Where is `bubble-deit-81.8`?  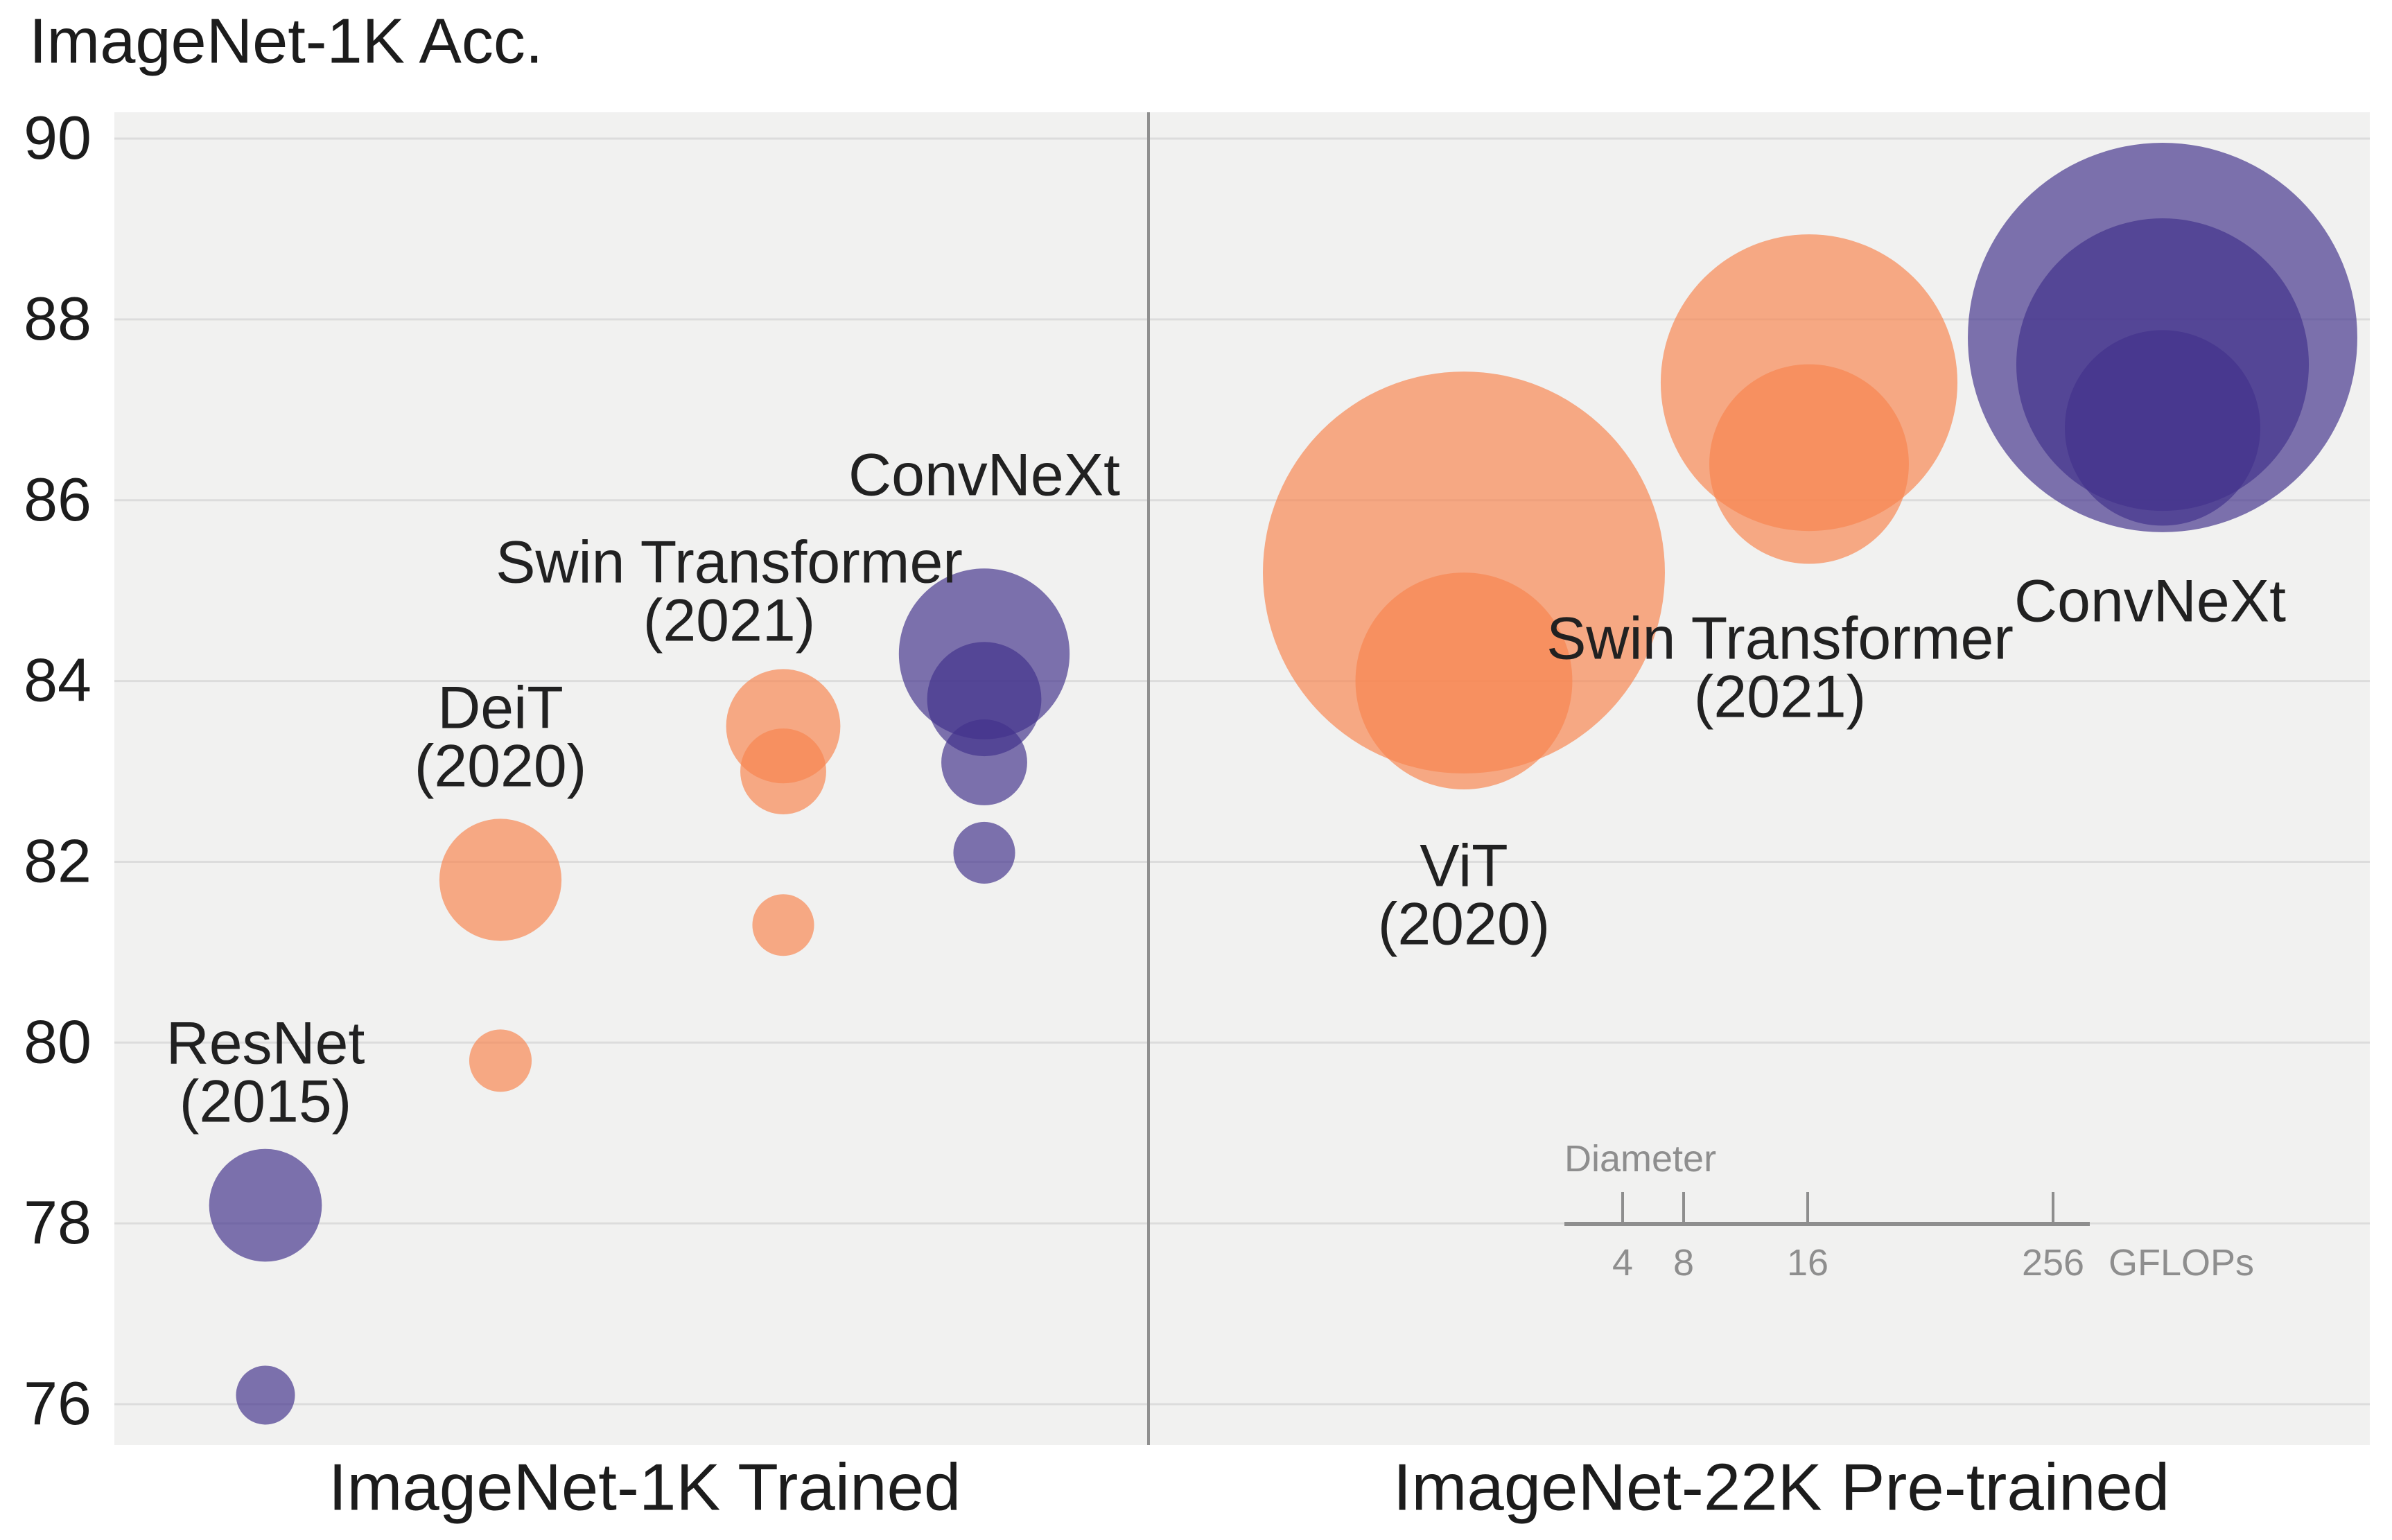 bubble-deit-81.8 is located at coordinates (500, 880).